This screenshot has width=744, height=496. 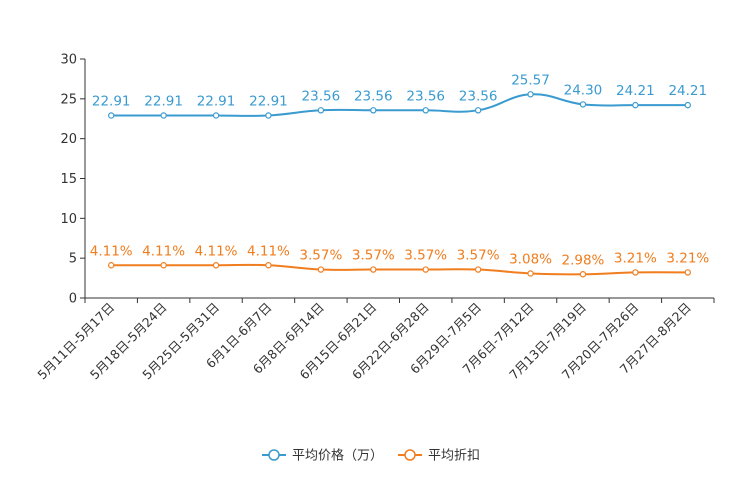 What do you see at coordinates (68, 60) in the screenshot?
I see `y-tick-label: 30` at bounding box center [68, 60].